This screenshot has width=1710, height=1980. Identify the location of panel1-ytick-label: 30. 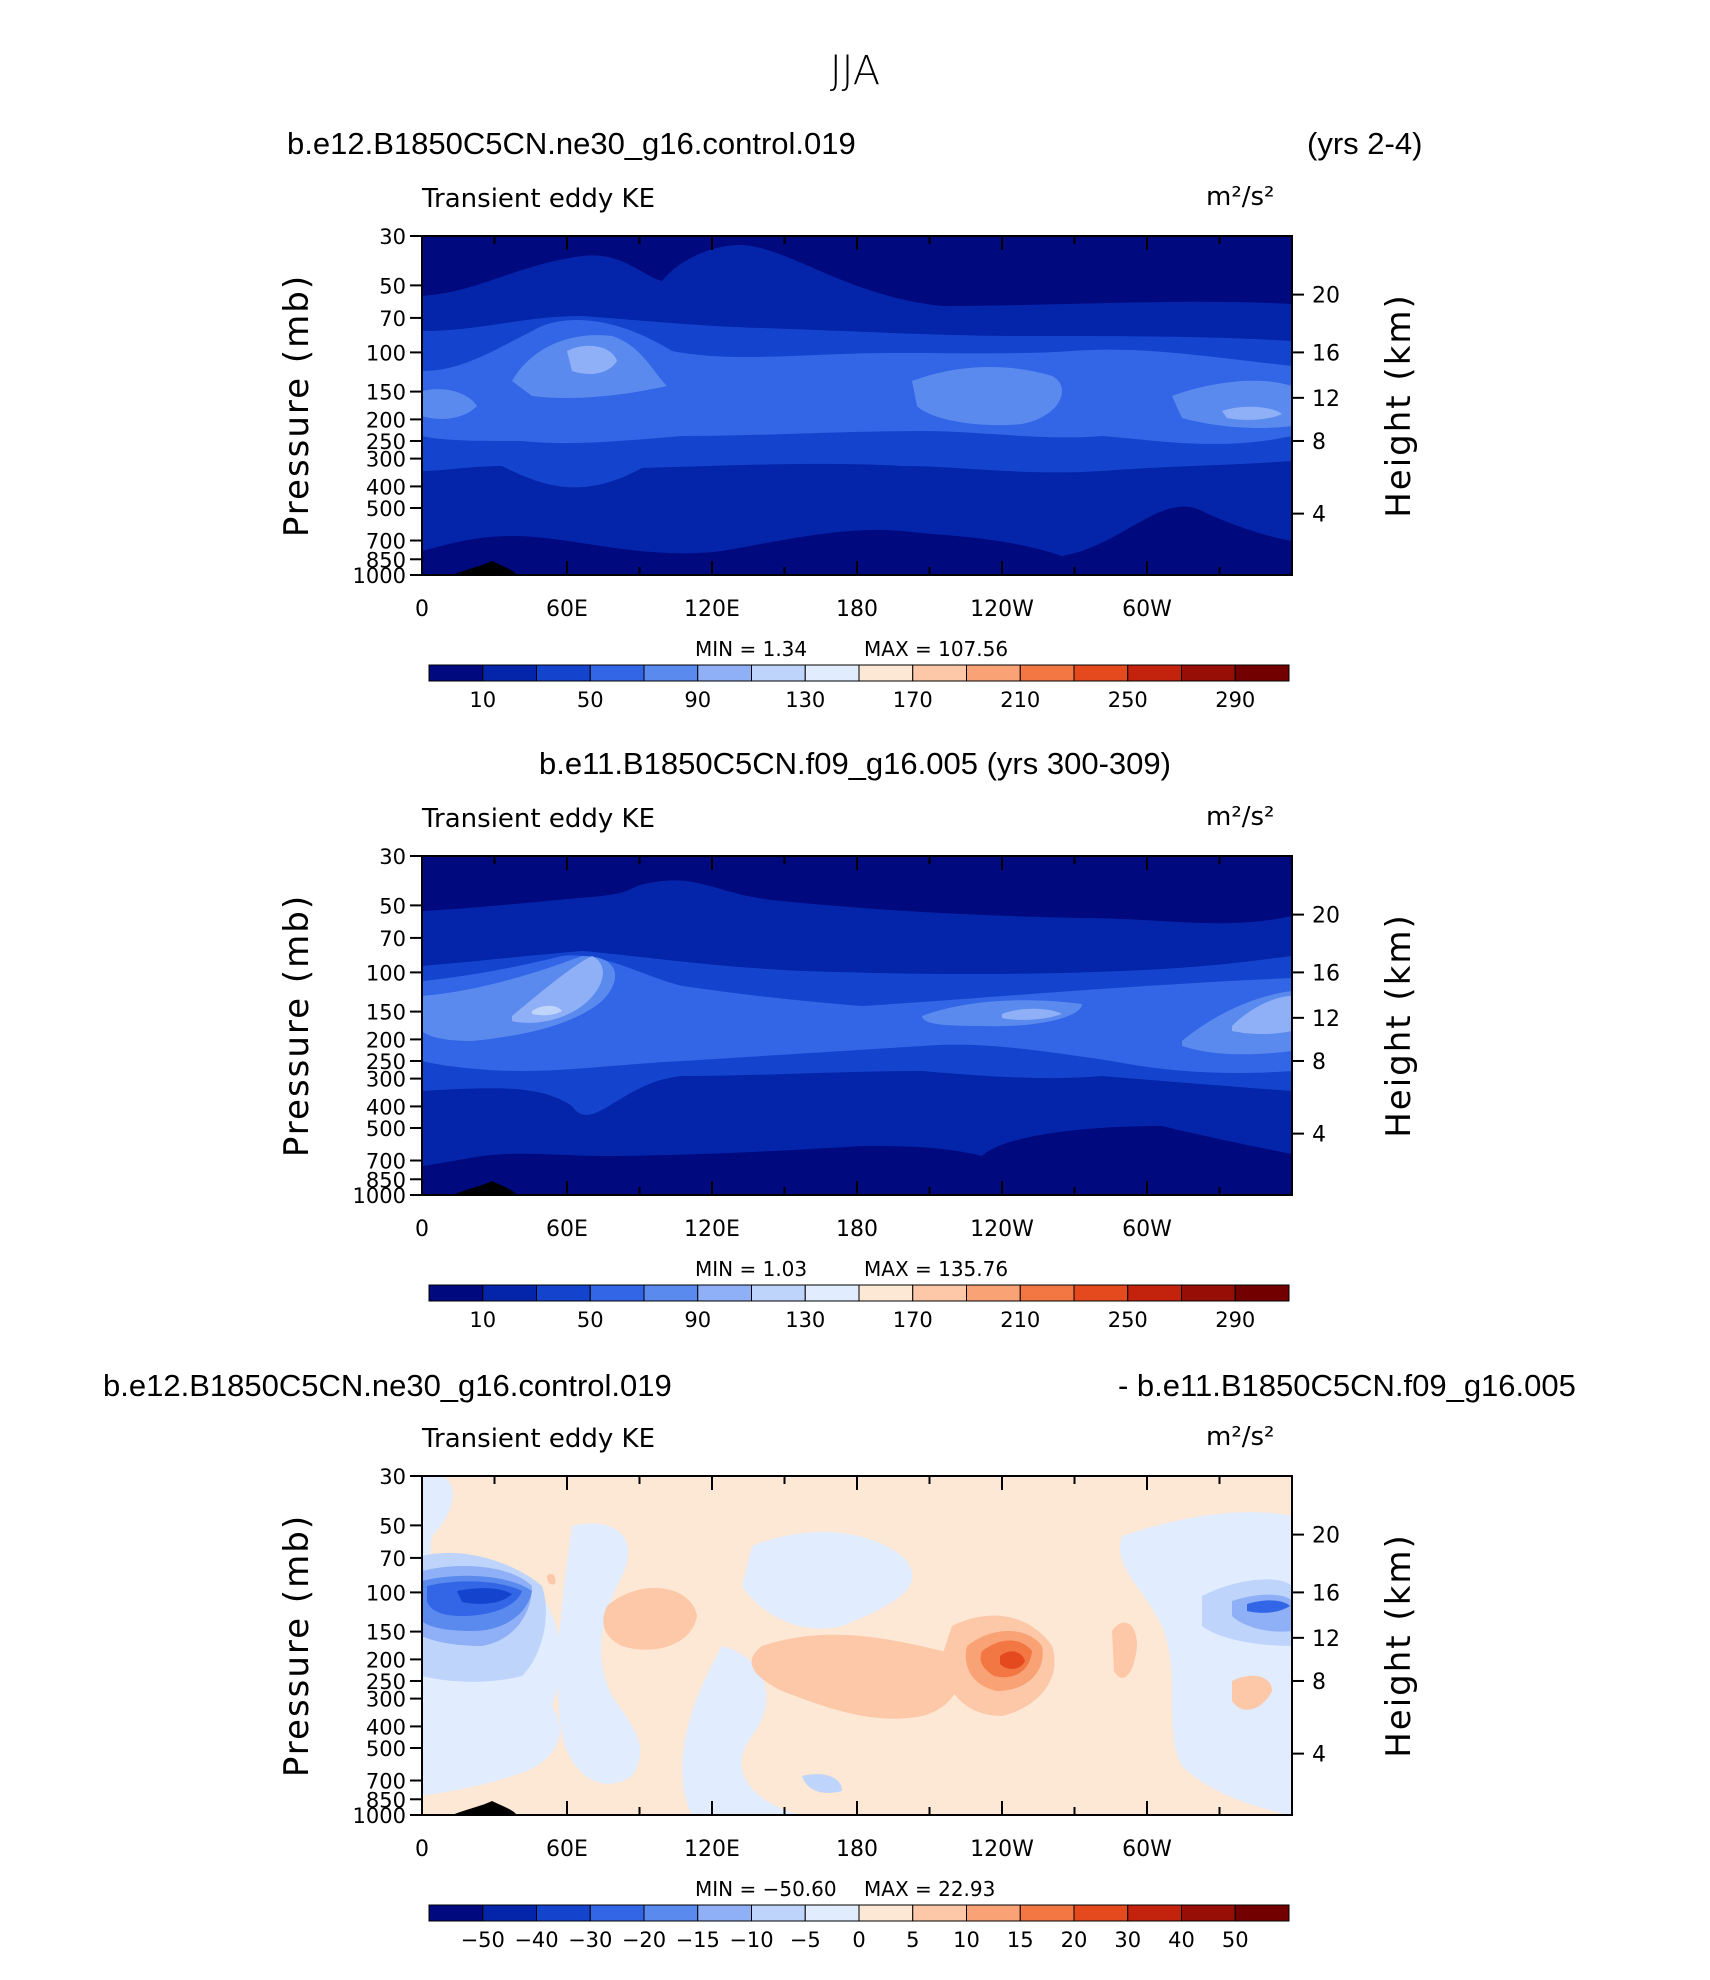
(392, 237).